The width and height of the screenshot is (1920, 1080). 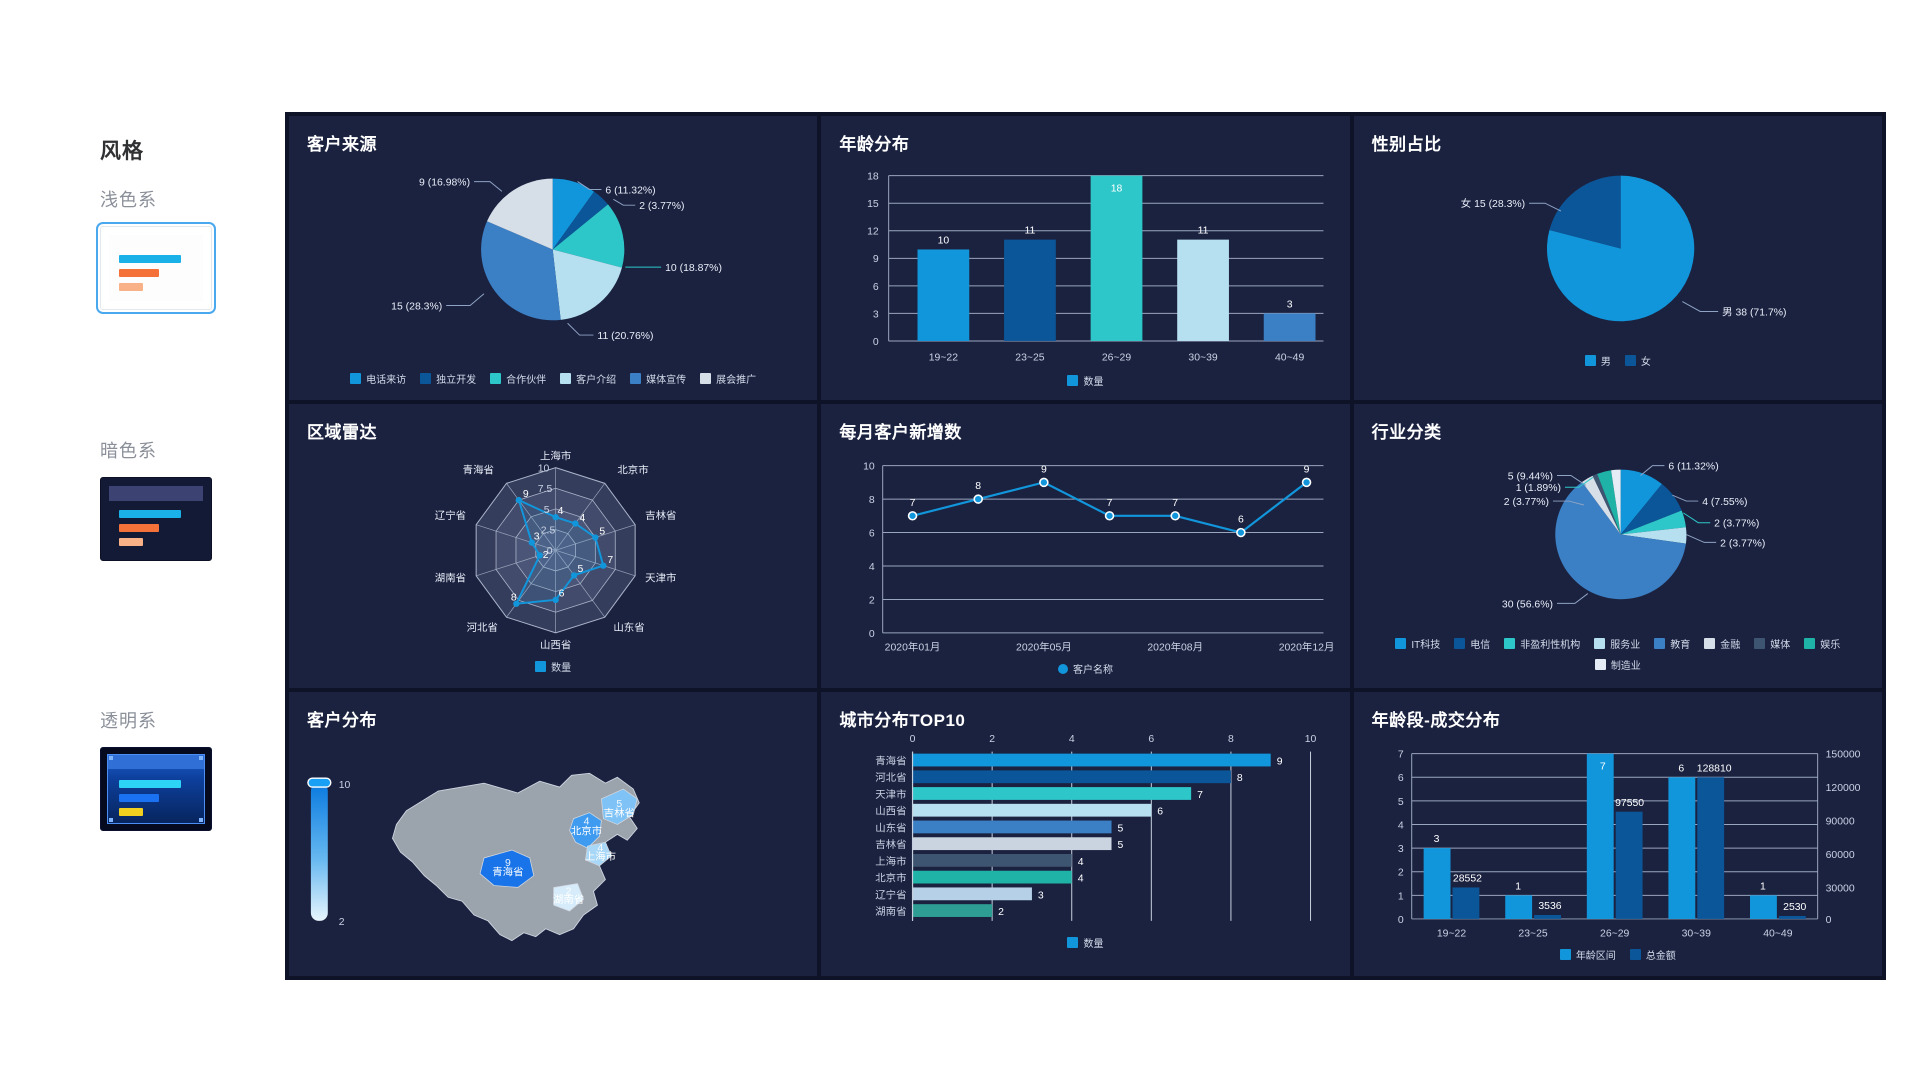 I want to click on legend-customer-source: 电话来访 独立开发 合作伙伴 客户介绍 媒体宣传 展会推广, so click(x=553, y=378).